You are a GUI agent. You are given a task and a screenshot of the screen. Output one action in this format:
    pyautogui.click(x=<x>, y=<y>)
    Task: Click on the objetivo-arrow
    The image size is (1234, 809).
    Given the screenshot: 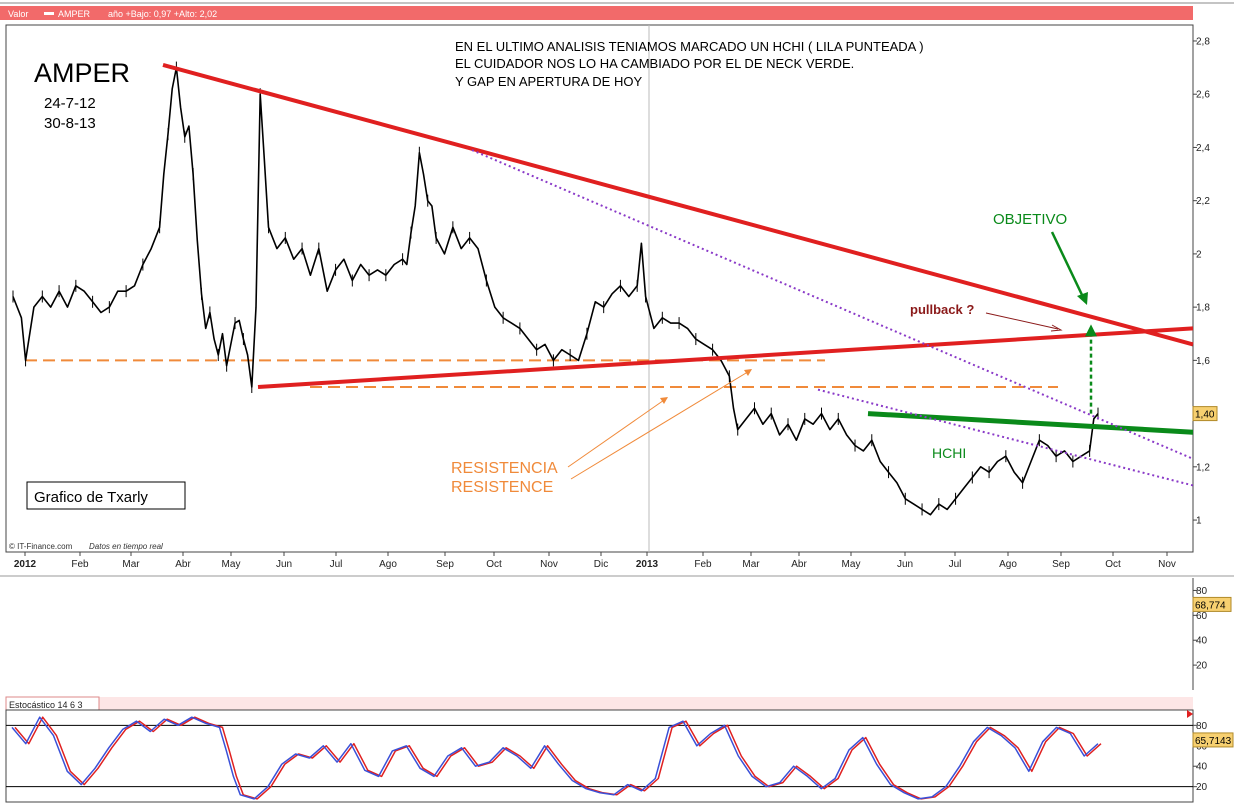 What is the action you would take?
    pyautogui.click(x=1067, y=264)
    